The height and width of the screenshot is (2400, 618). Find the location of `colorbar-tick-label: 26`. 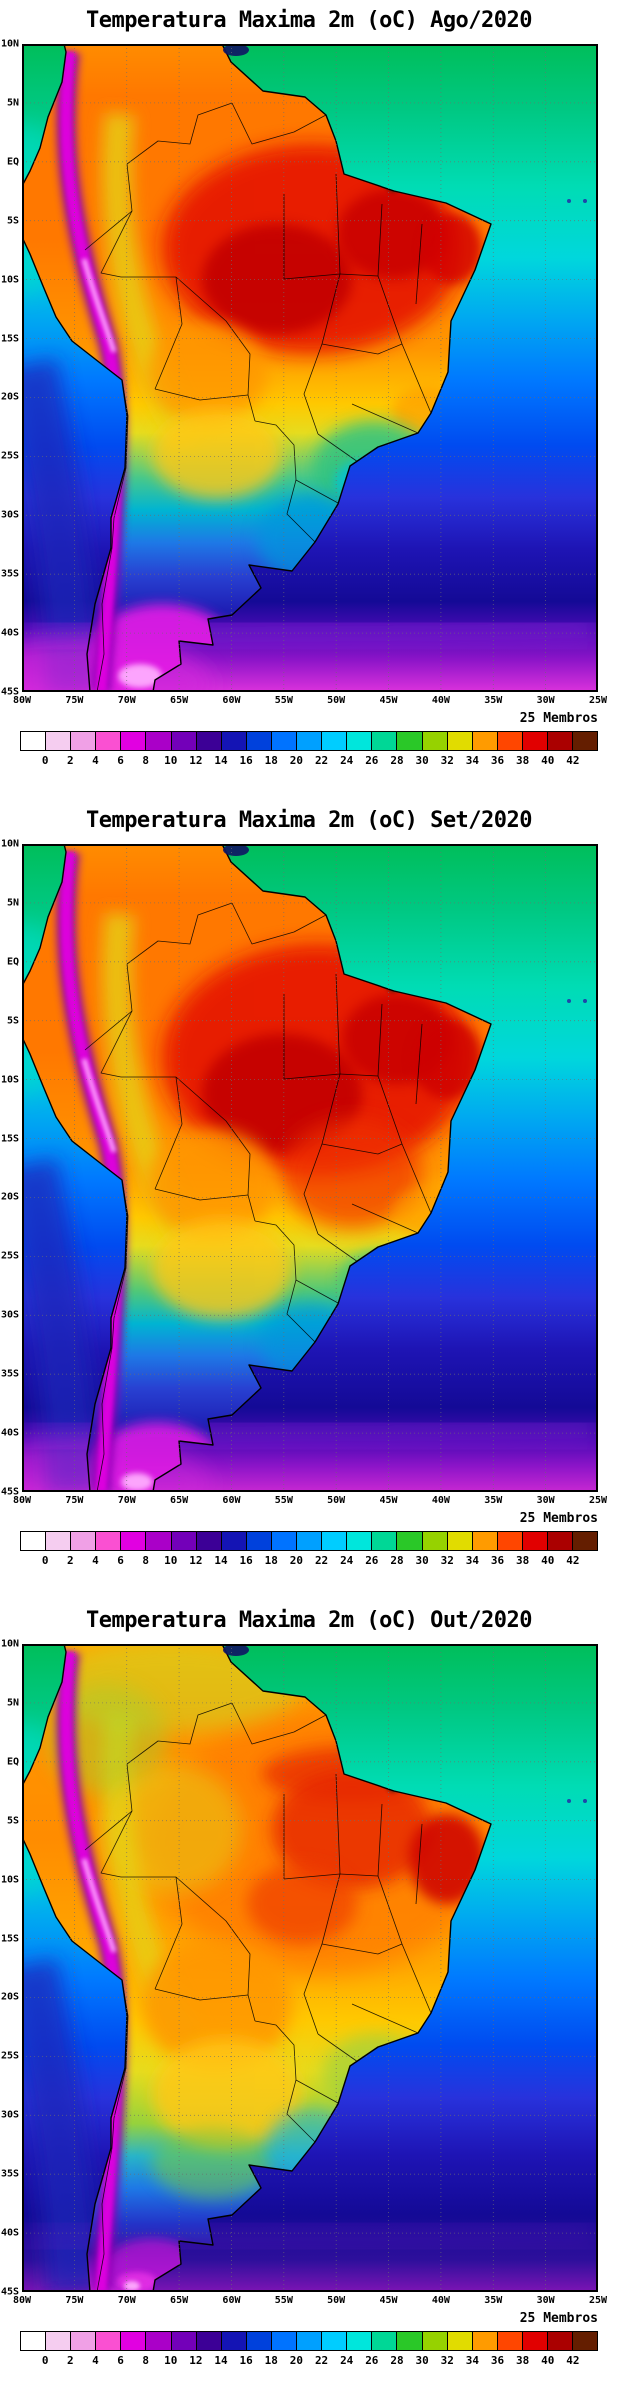

colorbar-tick-label: 26 is located at coordinates (372, 760).